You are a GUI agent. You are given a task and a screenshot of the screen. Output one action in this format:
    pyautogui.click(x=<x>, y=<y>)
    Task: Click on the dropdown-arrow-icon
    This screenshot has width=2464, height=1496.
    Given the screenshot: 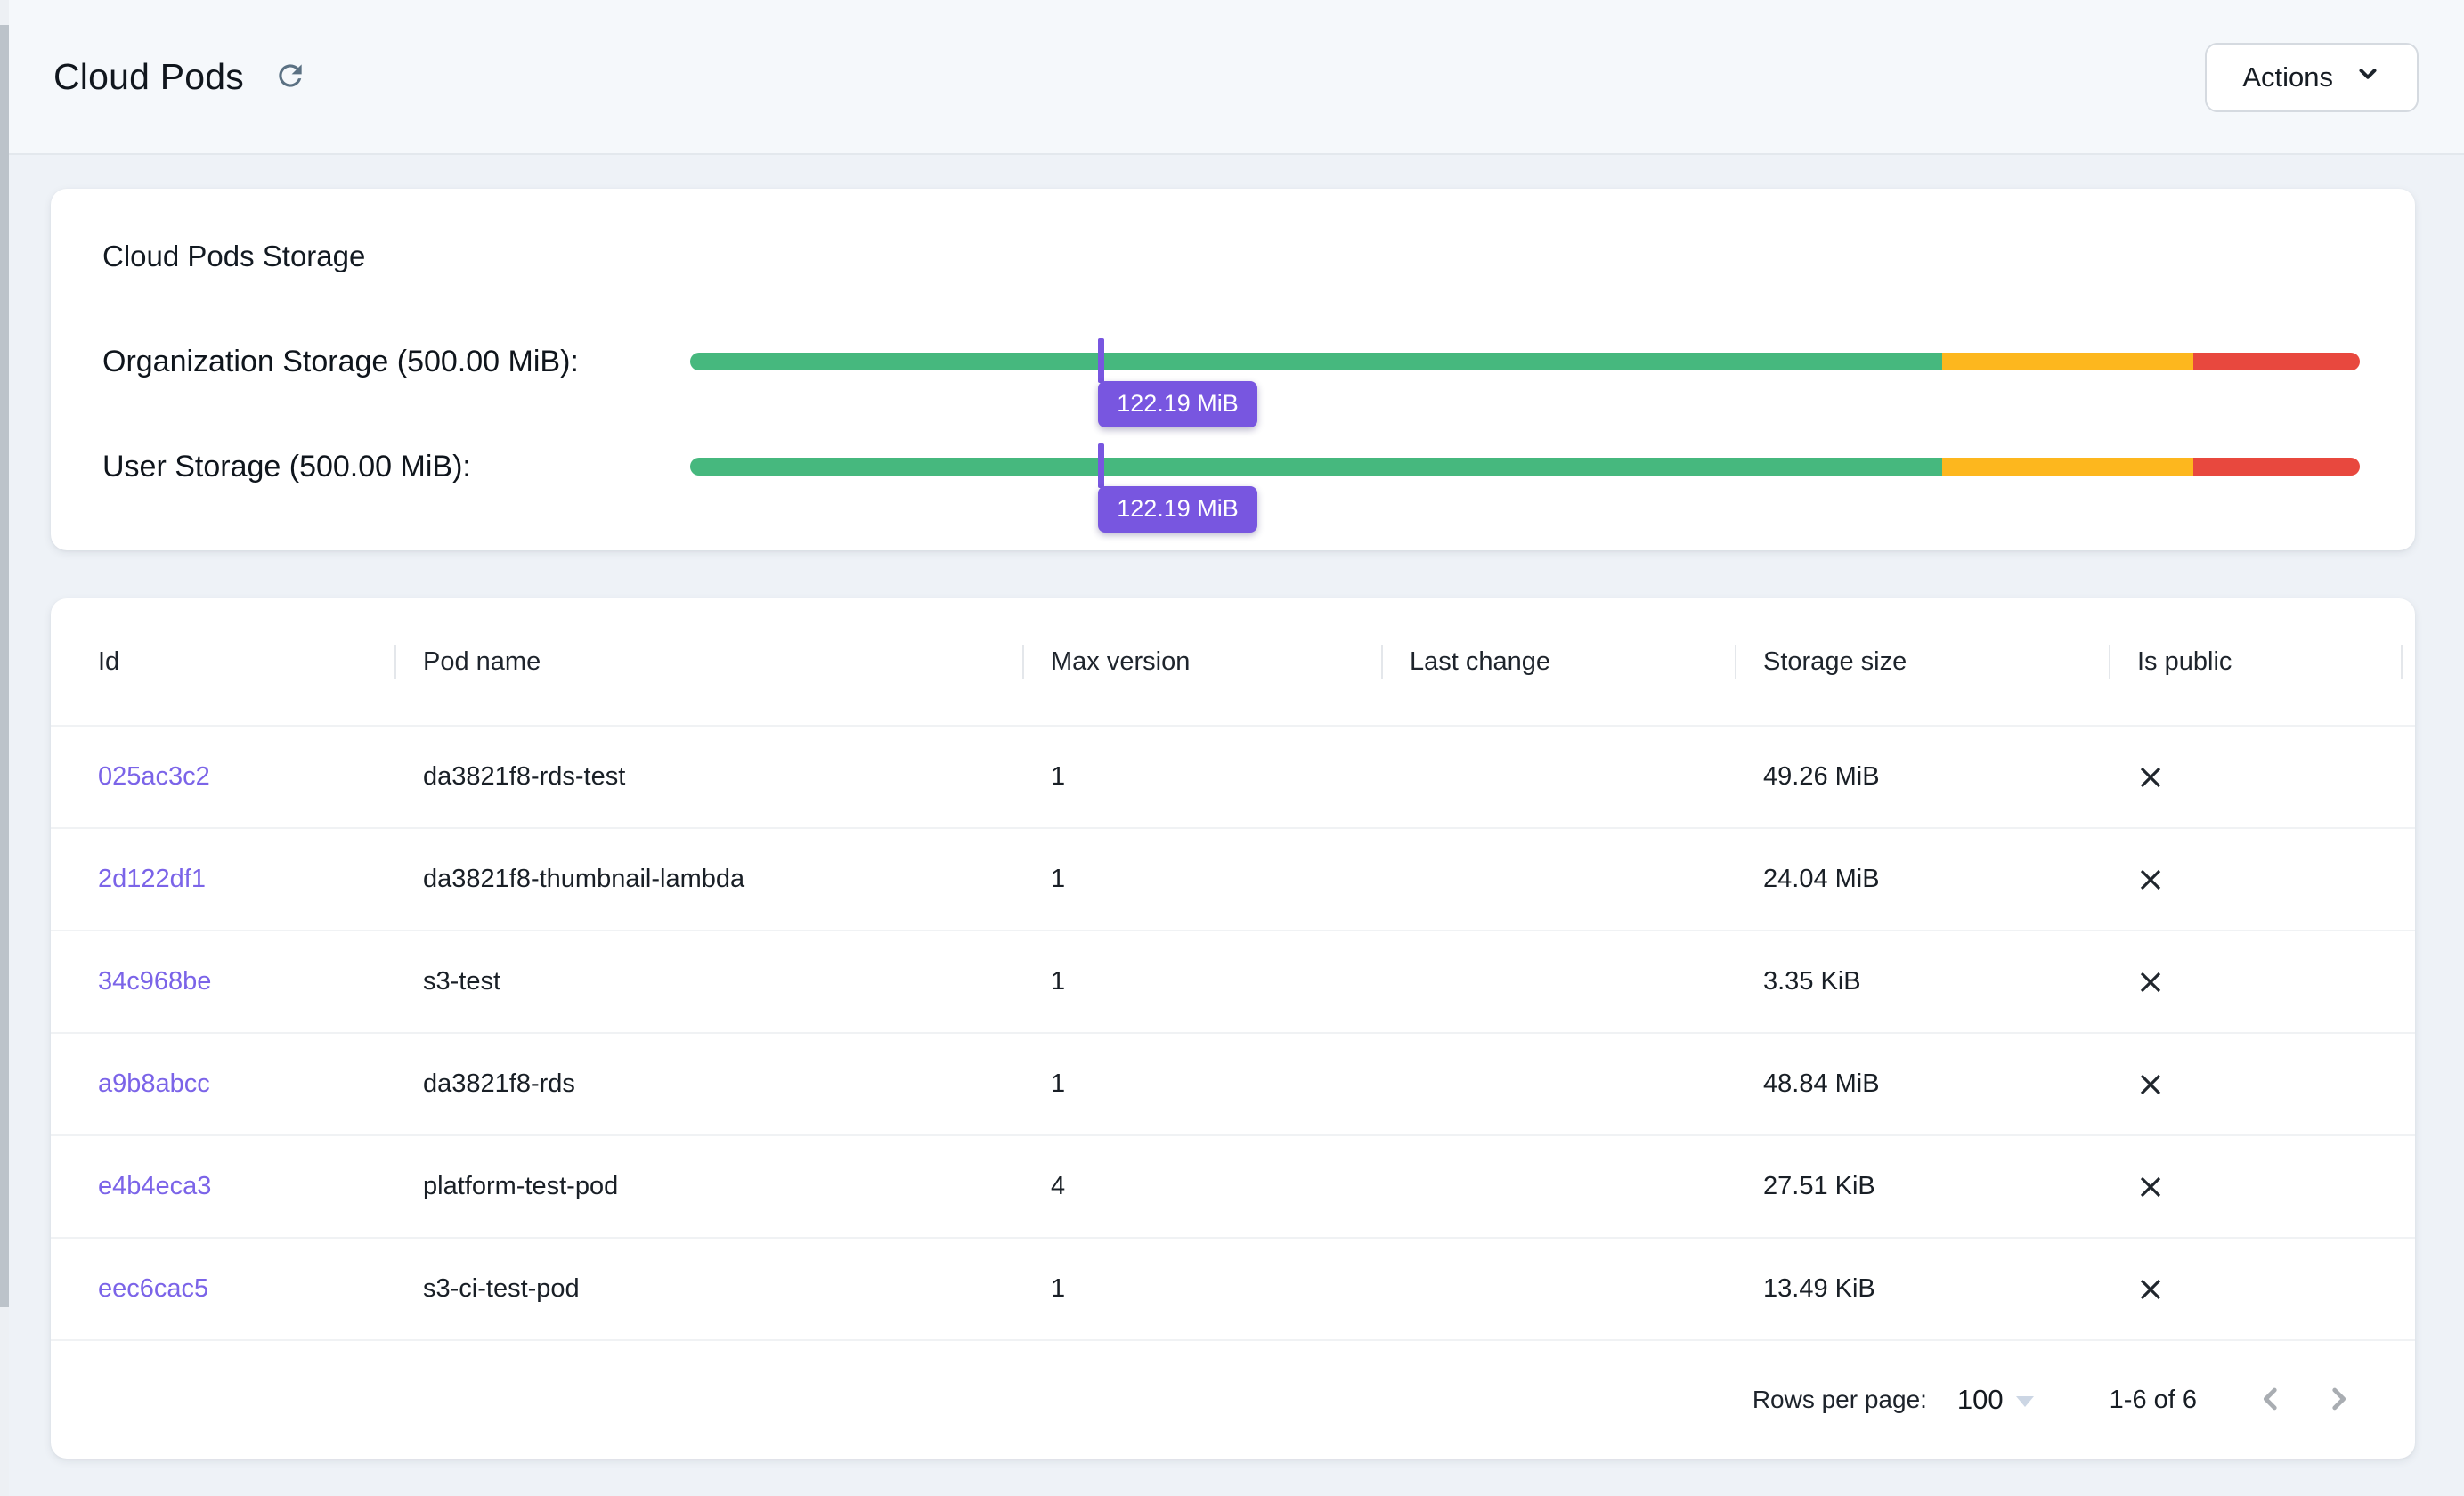 What is the action you would take?
    pyautogui.click(x=2025, y=1401)
    